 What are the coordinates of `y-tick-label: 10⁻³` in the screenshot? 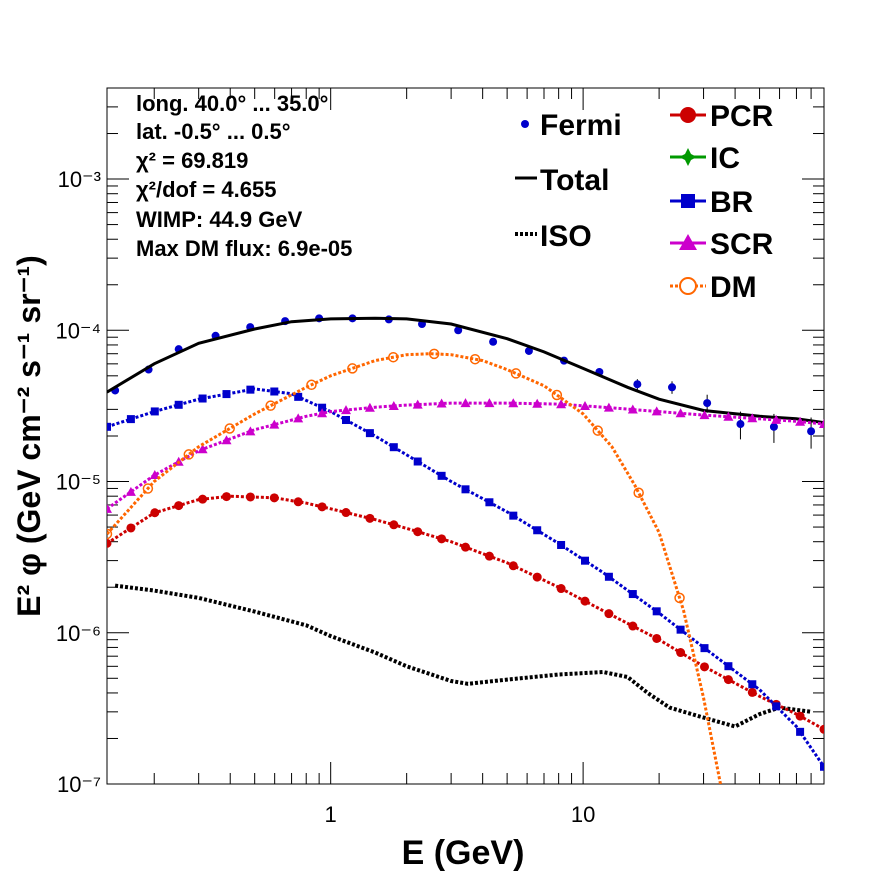 It's located at (79, 179).